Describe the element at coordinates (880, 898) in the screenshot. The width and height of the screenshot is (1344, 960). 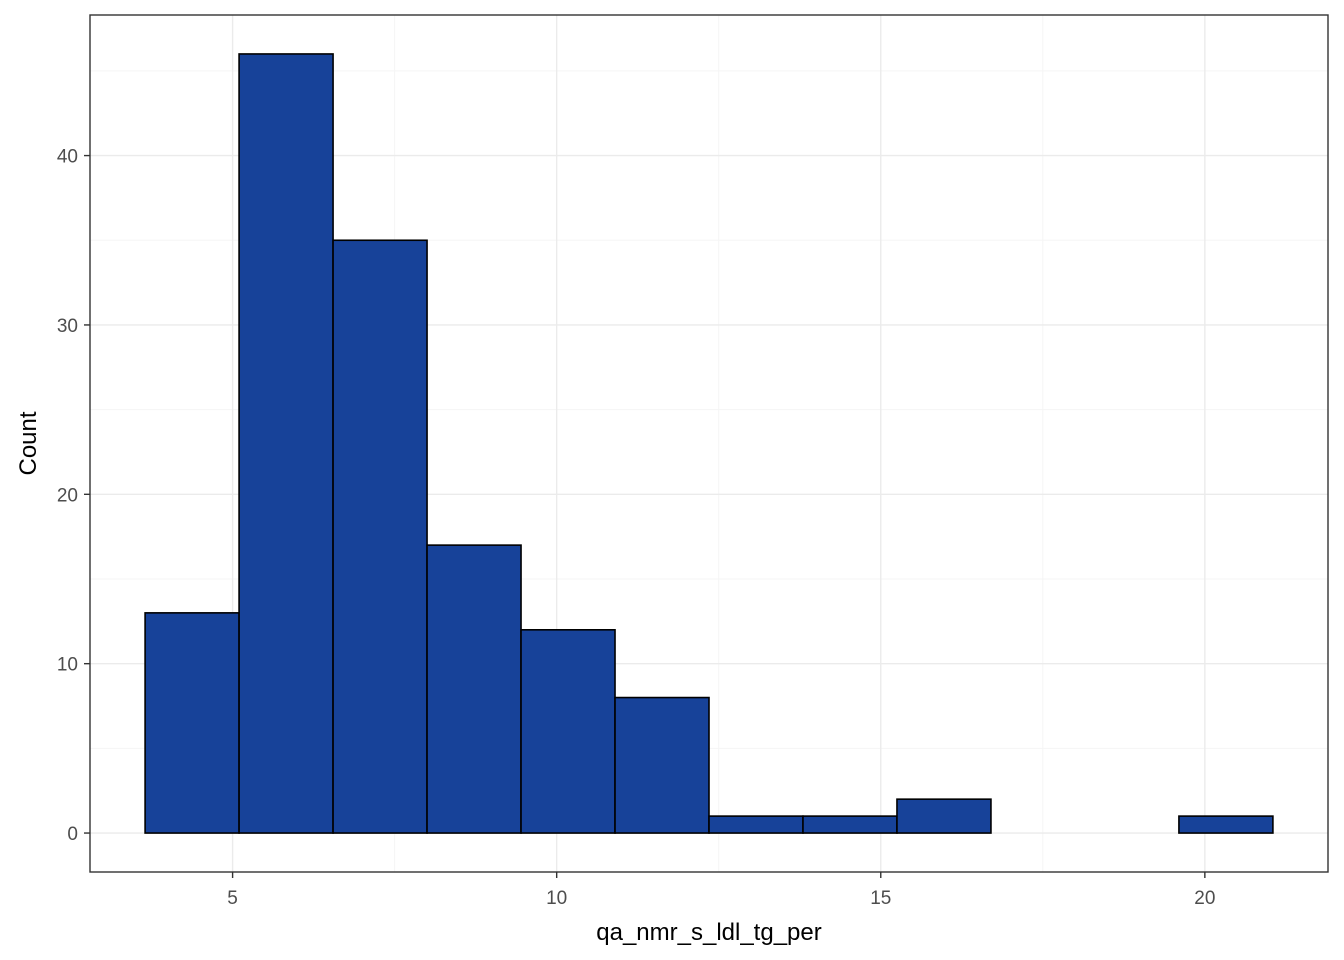
I see `x-tick-label: 15` at that location.